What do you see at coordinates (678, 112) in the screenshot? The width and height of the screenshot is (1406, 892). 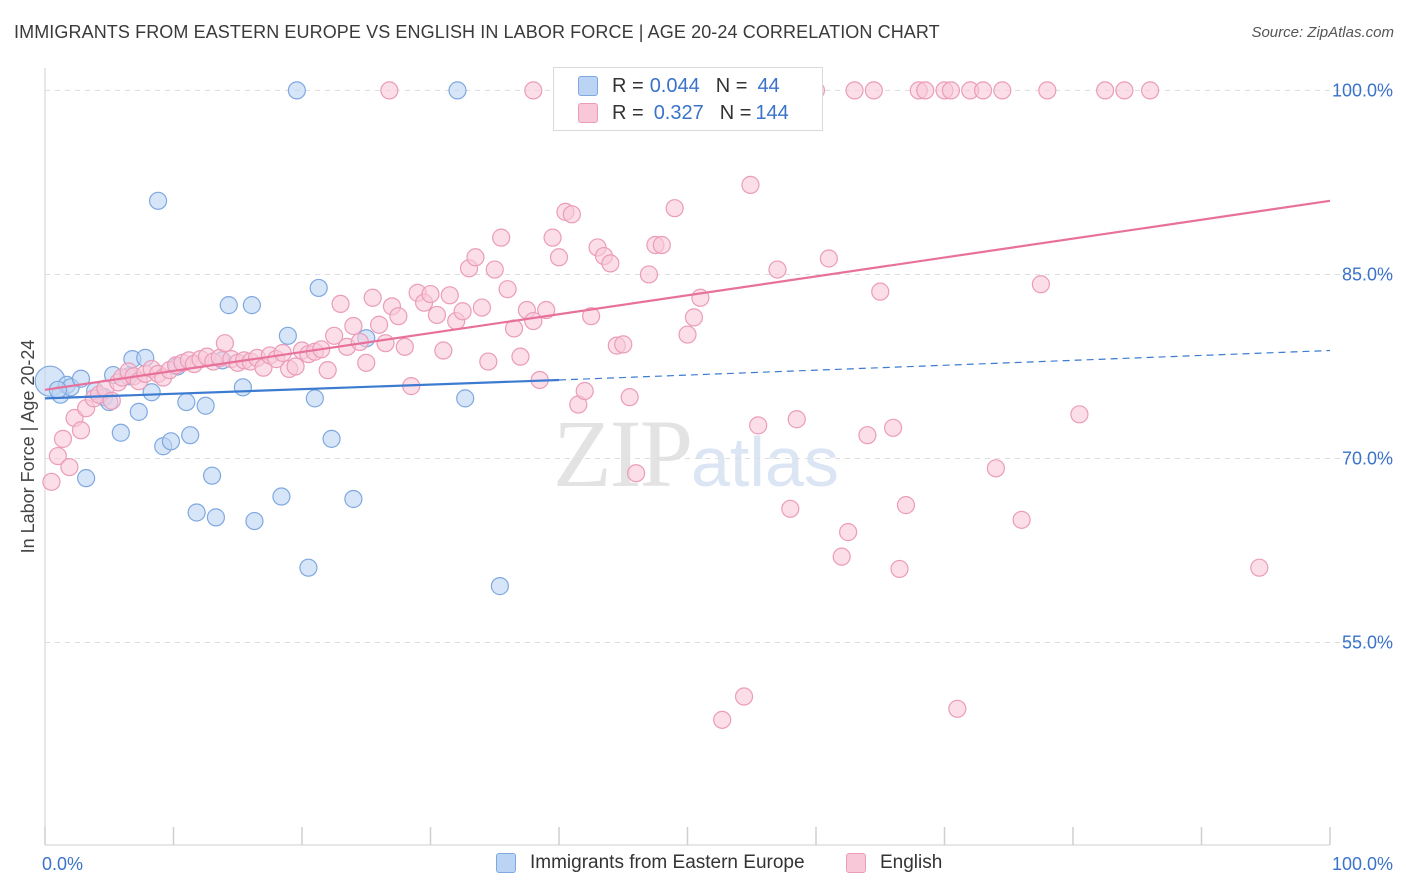 I see `legend-r-value: 0.327` at bounding box center [678, 112].